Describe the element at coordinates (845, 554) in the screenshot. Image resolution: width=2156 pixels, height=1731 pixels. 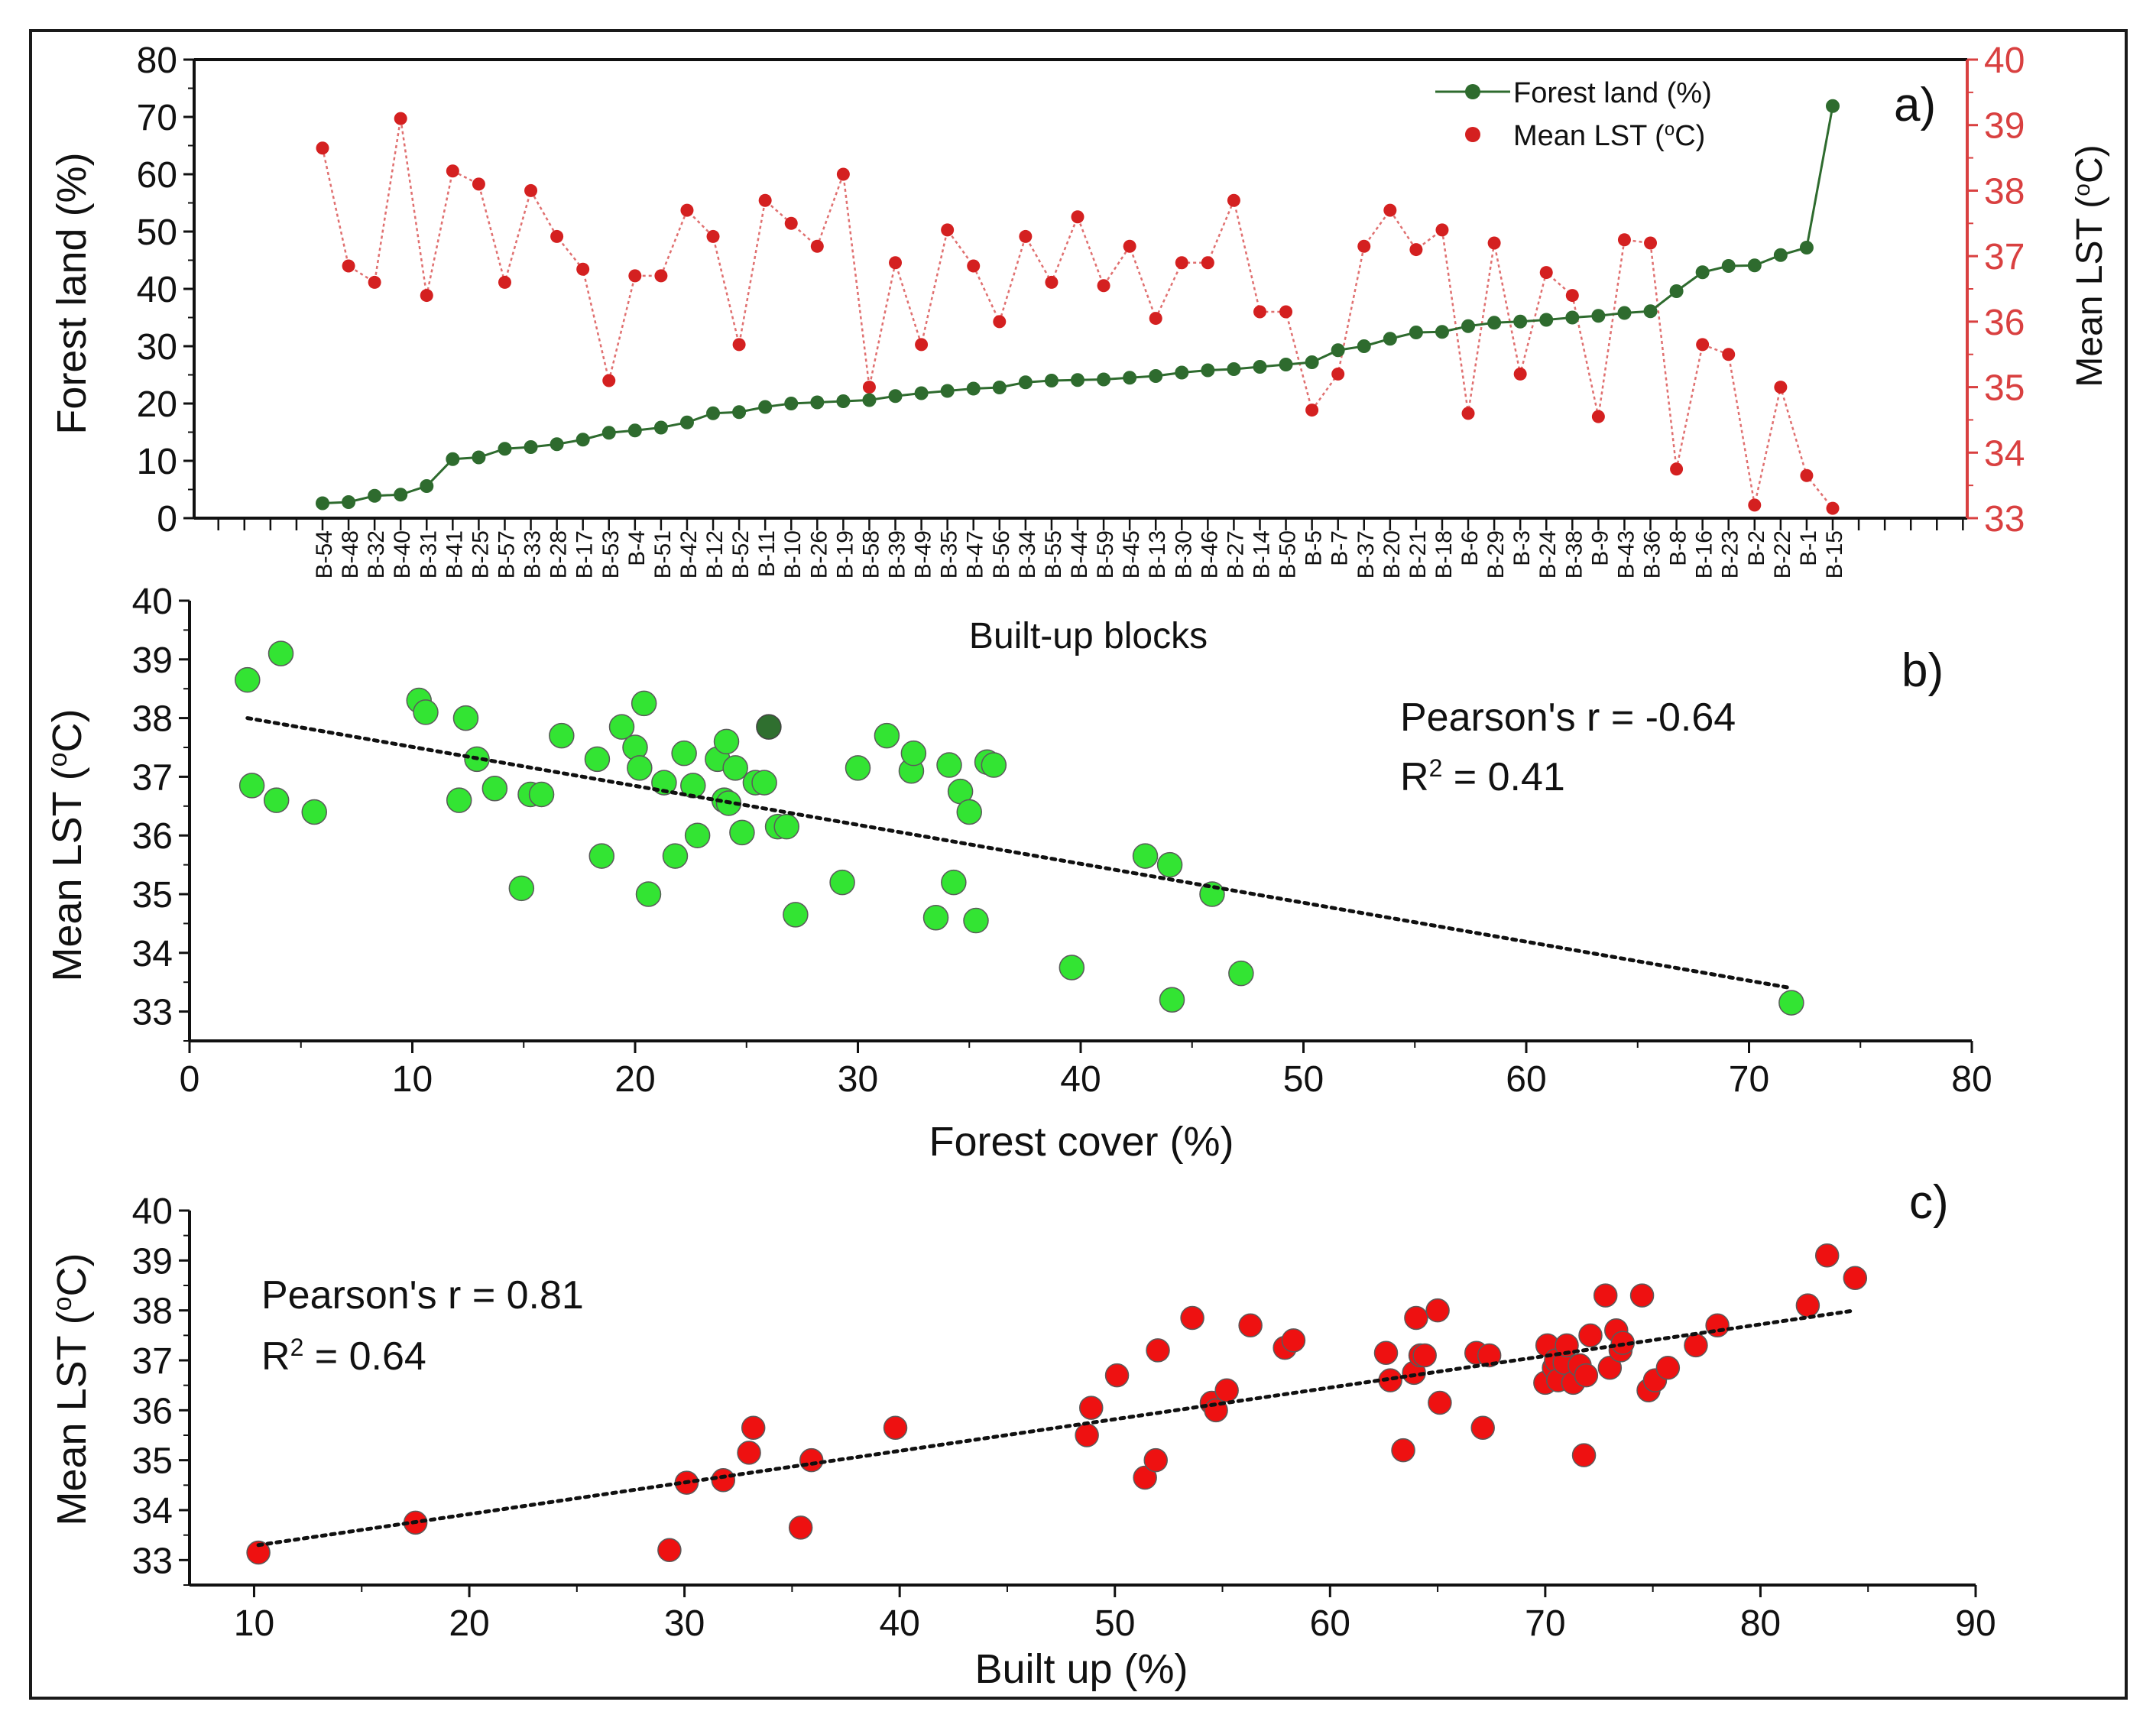
I see `panel-a-category-label: B-19` at that location.